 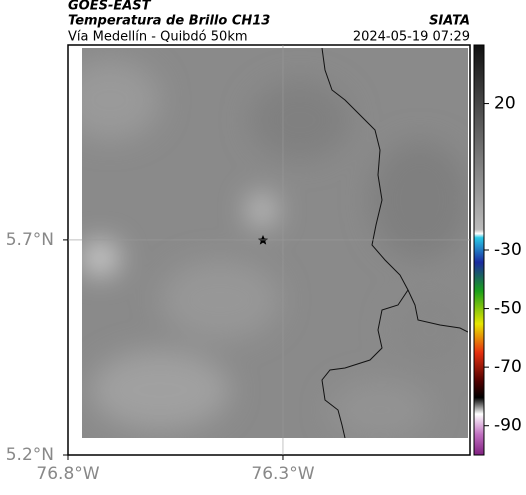 I want to click on y-tick-label: 5.7°N, so click(x=30, y=240).